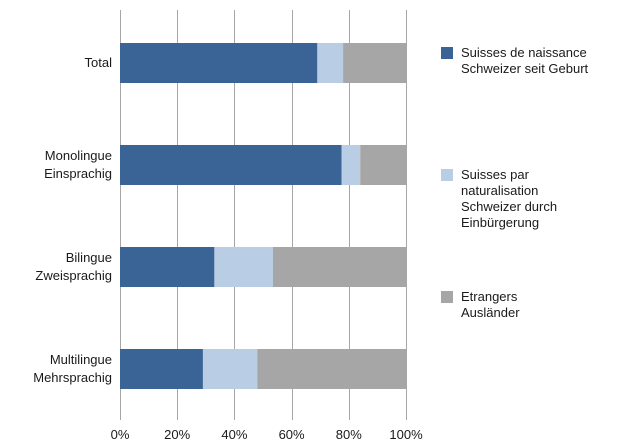 The height and width of the screenshot is (447, 617). What do you see at coordinates (80, 359) in the screenshot?
I see `category-label-line: Multilingue` at bounding box center [80, 359].